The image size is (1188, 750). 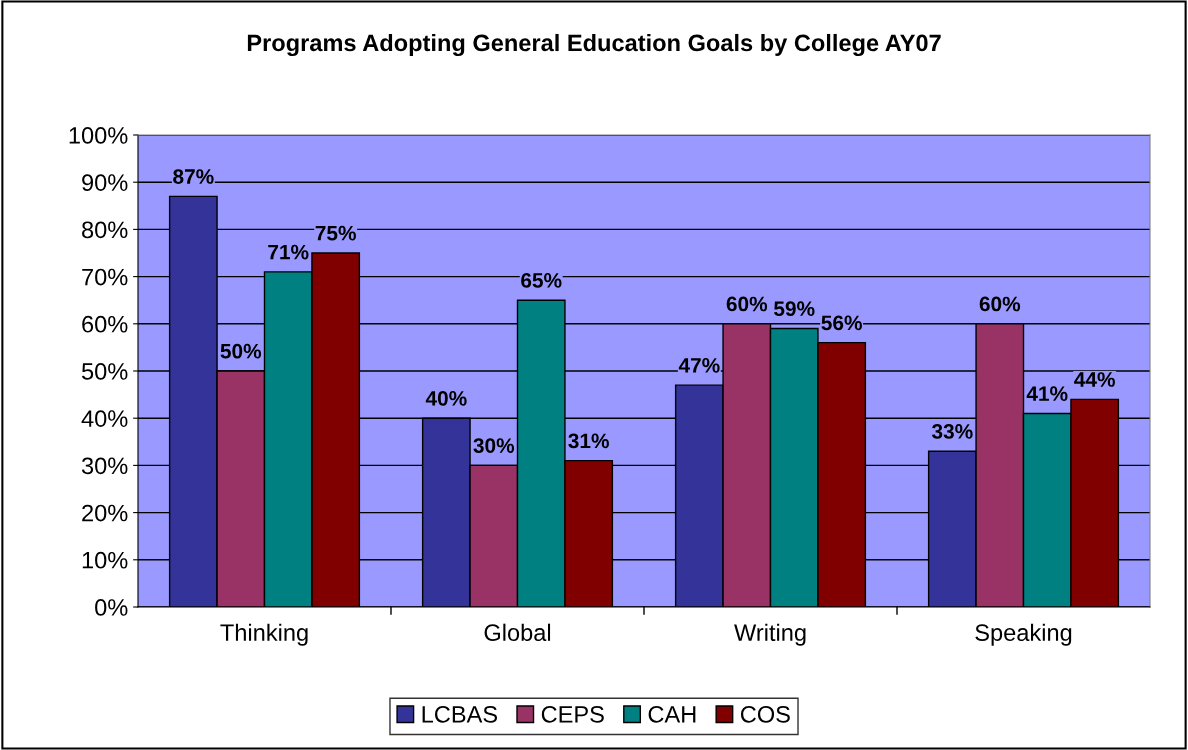 What do you see at coordinates (264, 634) in the screenshot?
I see `x-tick-label: Thinking` at bounding box center [264, 634].